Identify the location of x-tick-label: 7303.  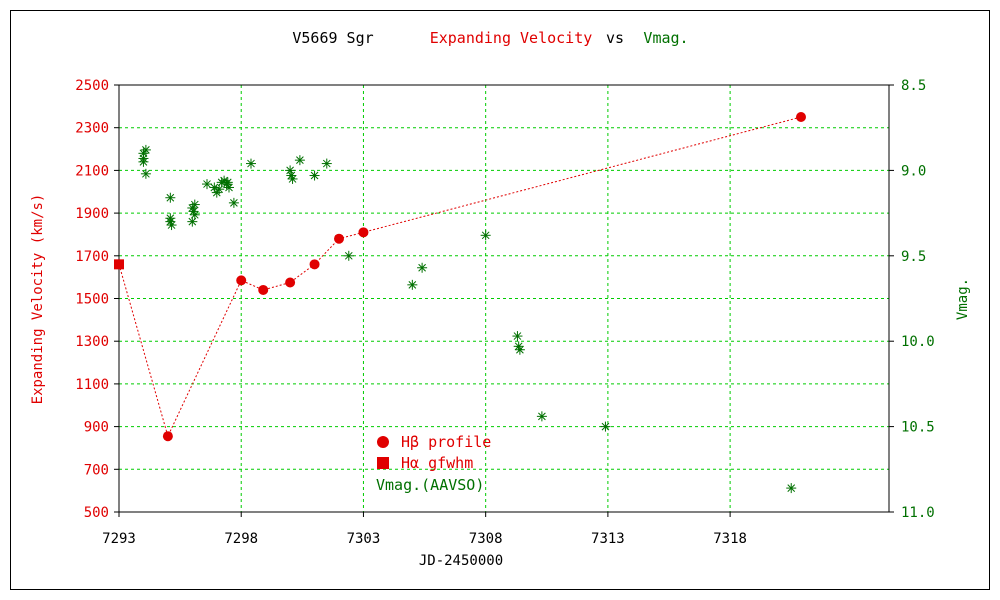
(364, 539).